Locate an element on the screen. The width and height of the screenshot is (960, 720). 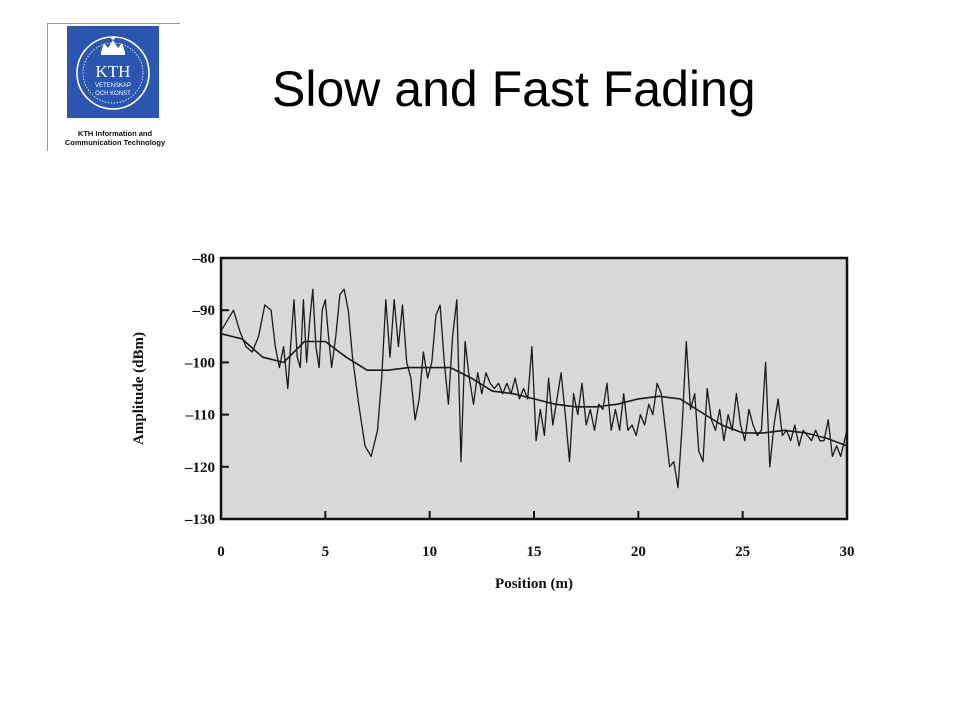
logo-motto-line1: VETENSKAP is located at coordinates (113, 86).